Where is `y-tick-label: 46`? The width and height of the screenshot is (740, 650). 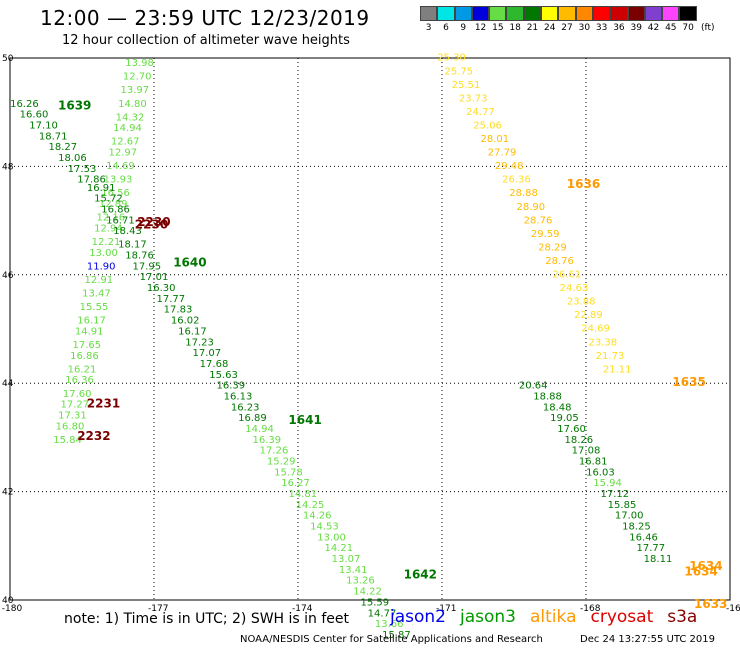
y-tick-label: 46 is located at coordinates (8, 276).